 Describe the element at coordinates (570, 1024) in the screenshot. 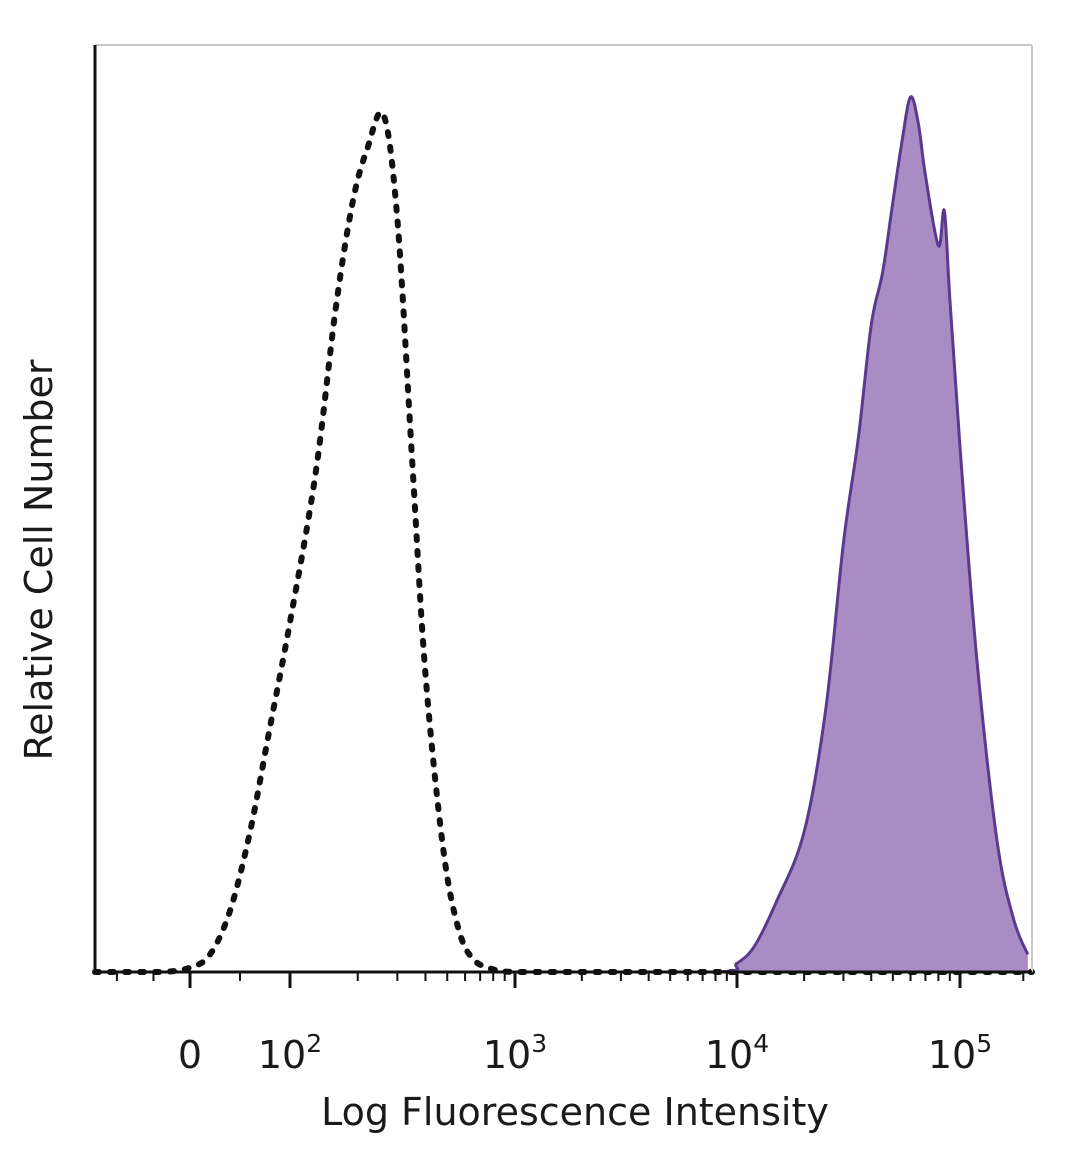

I see `x-axis-ticks: 0 102 103 104 105` at that location.